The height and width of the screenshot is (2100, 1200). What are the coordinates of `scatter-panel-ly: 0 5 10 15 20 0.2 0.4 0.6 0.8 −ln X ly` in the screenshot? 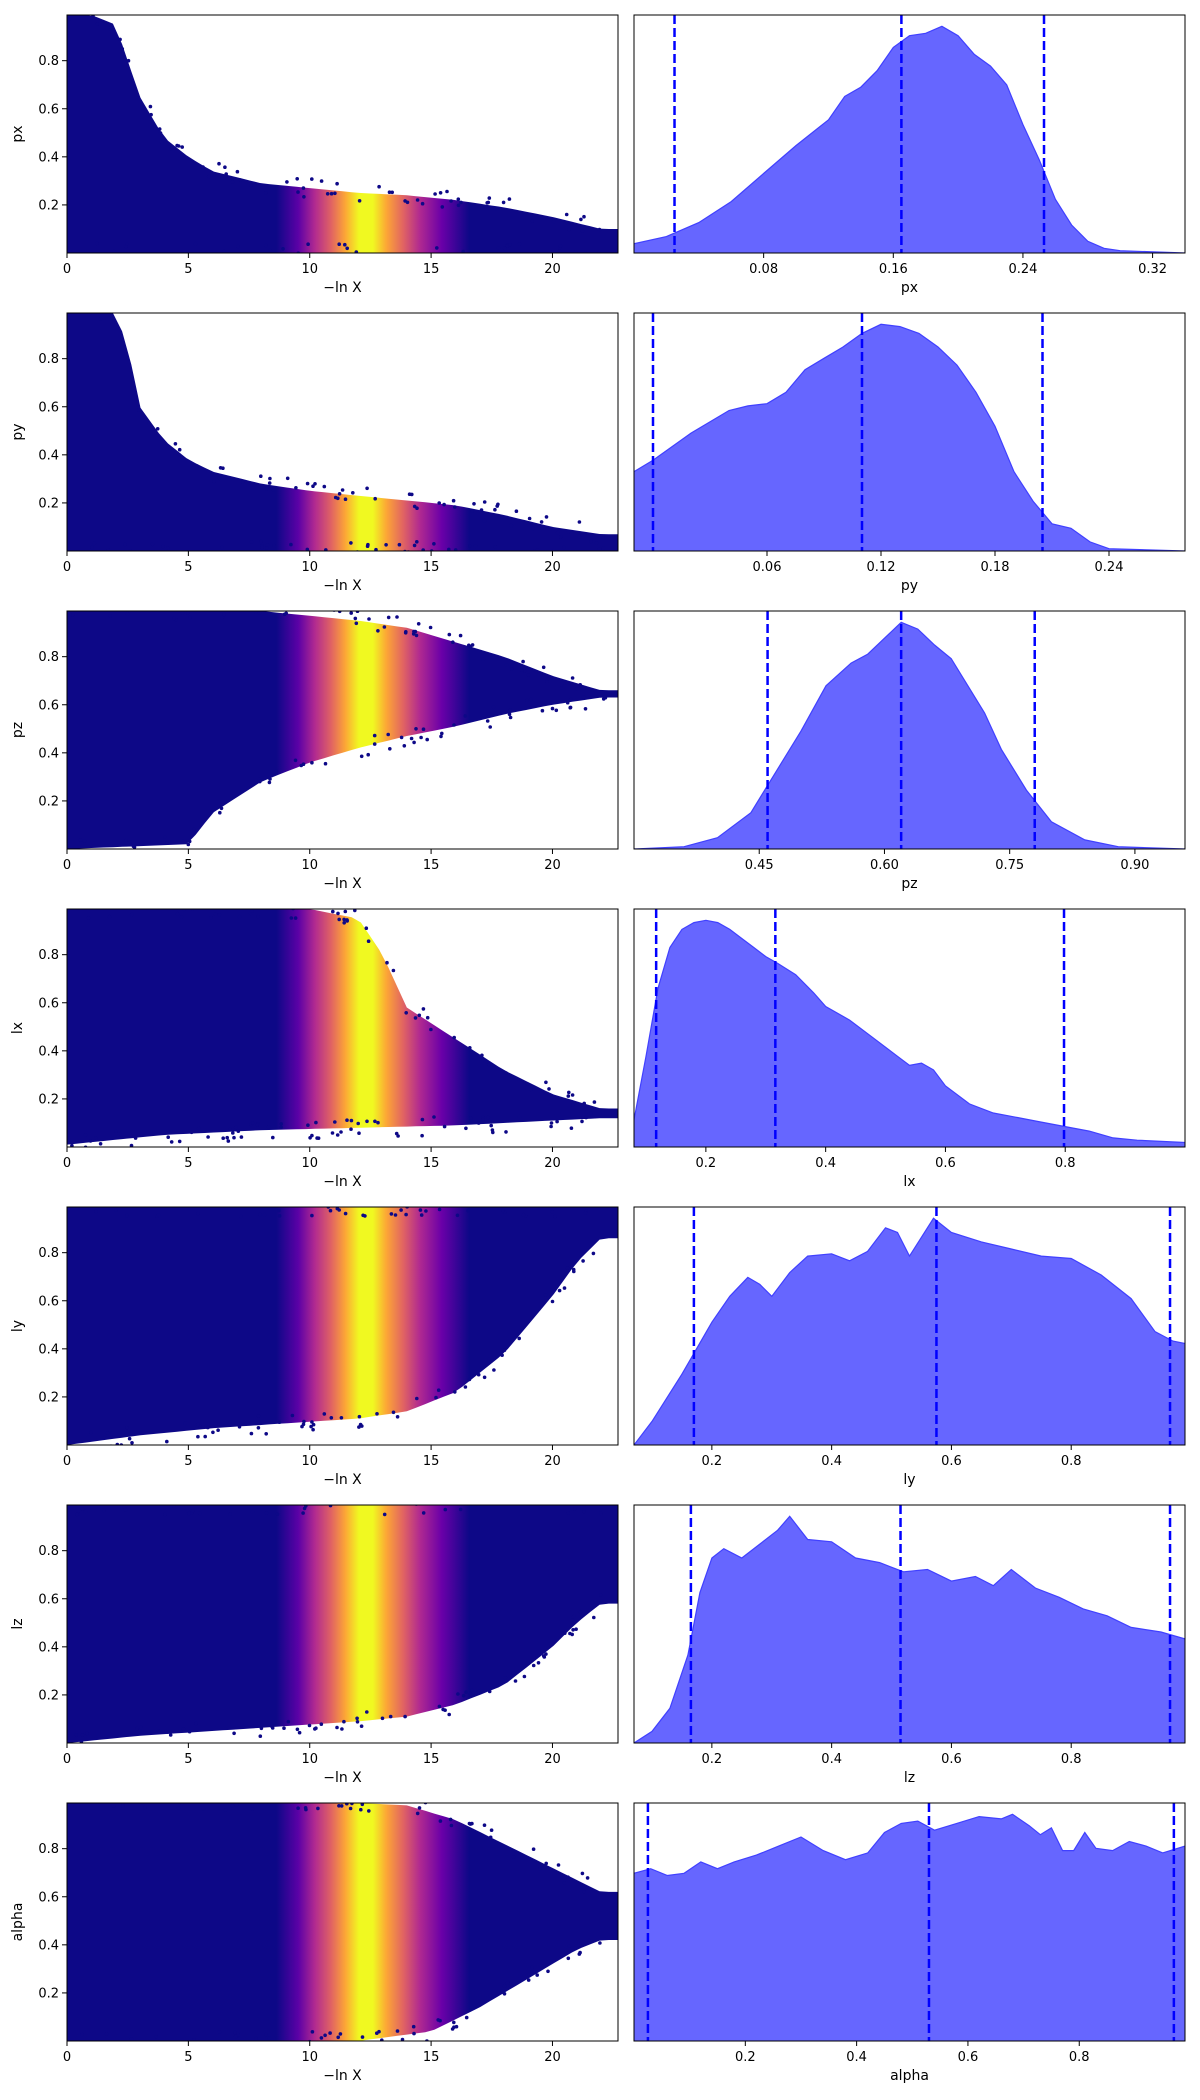 It's located at (314, 1342).